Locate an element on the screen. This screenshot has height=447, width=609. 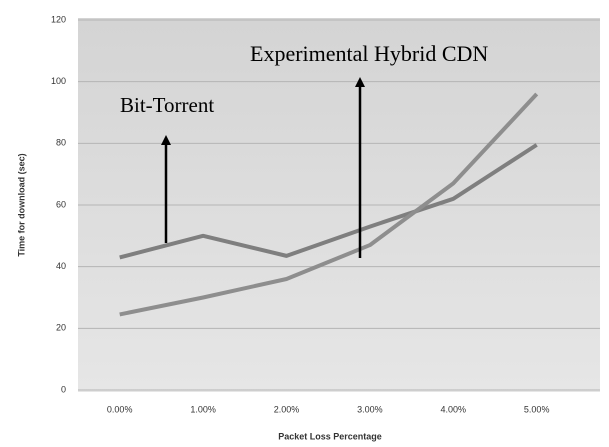
y-tick-label: 20 is located at coordinates (61, 328).